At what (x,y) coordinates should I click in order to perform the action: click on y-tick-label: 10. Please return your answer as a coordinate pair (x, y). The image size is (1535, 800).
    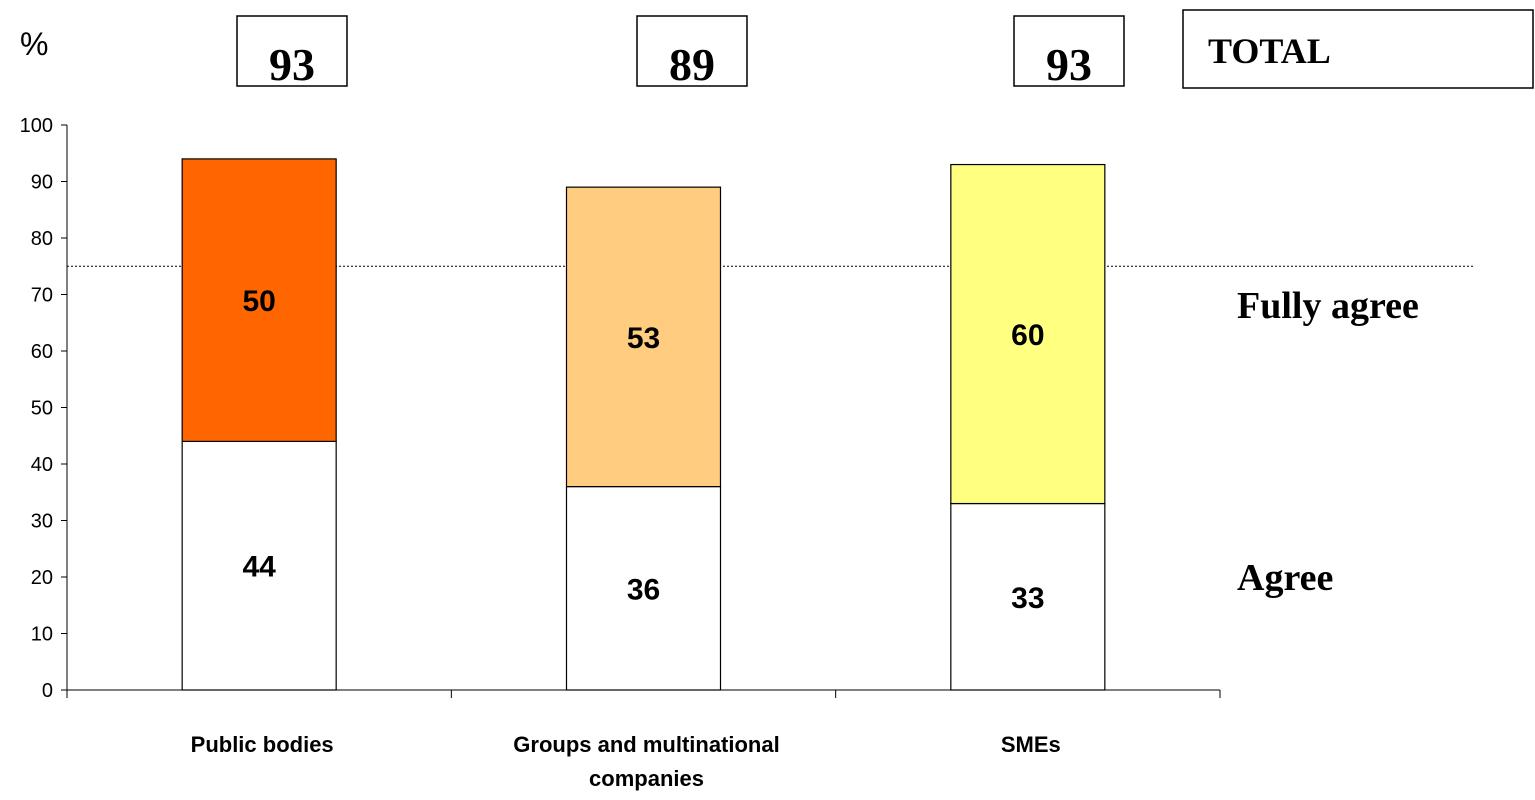
    Looking at the image, I should click on (42, 635).